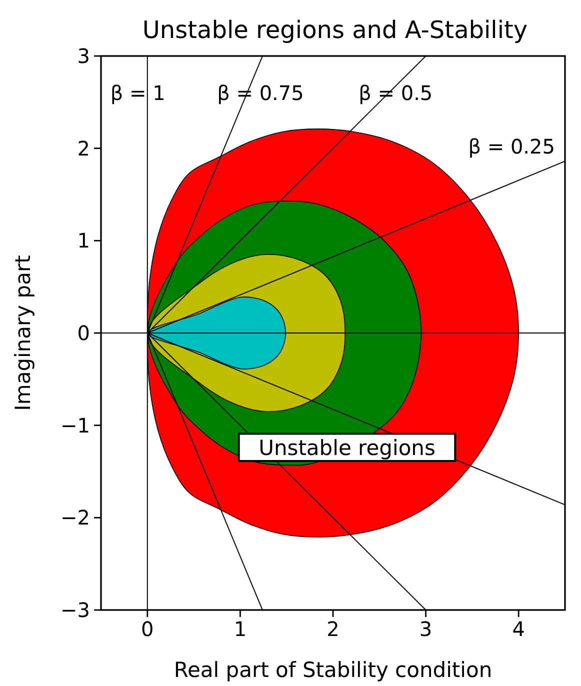 This screenshot has width=581, height=686. What do you see at coordinates (138, 92) in the screenshot?
I see `annotation: β = 1` at bounding box center [138, 92].